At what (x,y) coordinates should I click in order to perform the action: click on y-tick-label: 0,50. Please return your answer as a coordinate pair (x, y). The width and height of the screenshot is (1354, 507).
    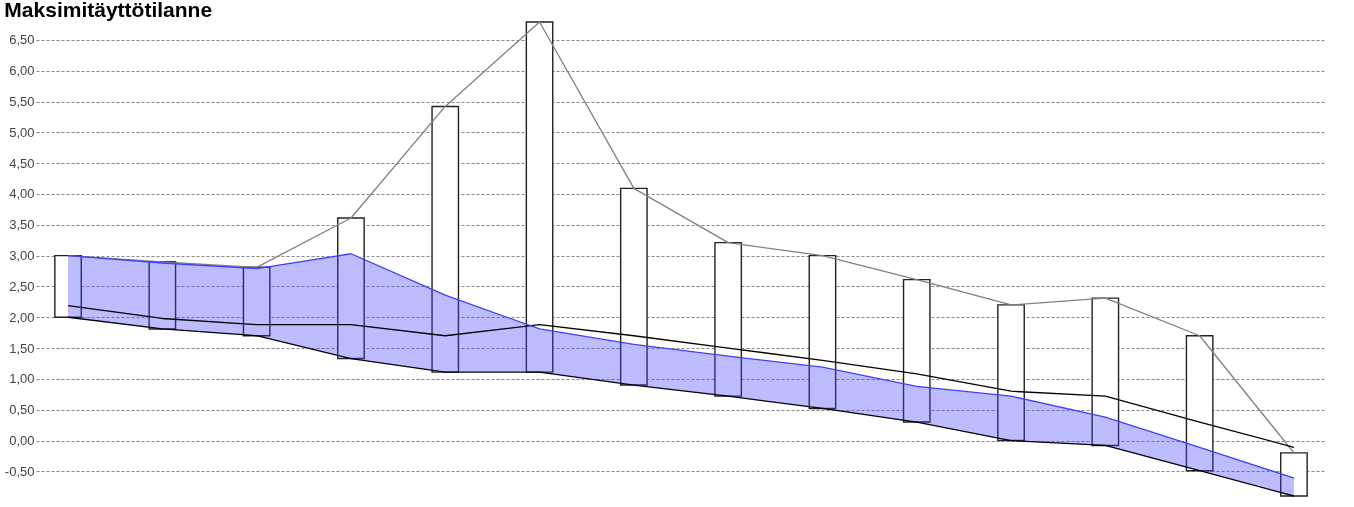
    Looking at the image, I should click on (22, 410).